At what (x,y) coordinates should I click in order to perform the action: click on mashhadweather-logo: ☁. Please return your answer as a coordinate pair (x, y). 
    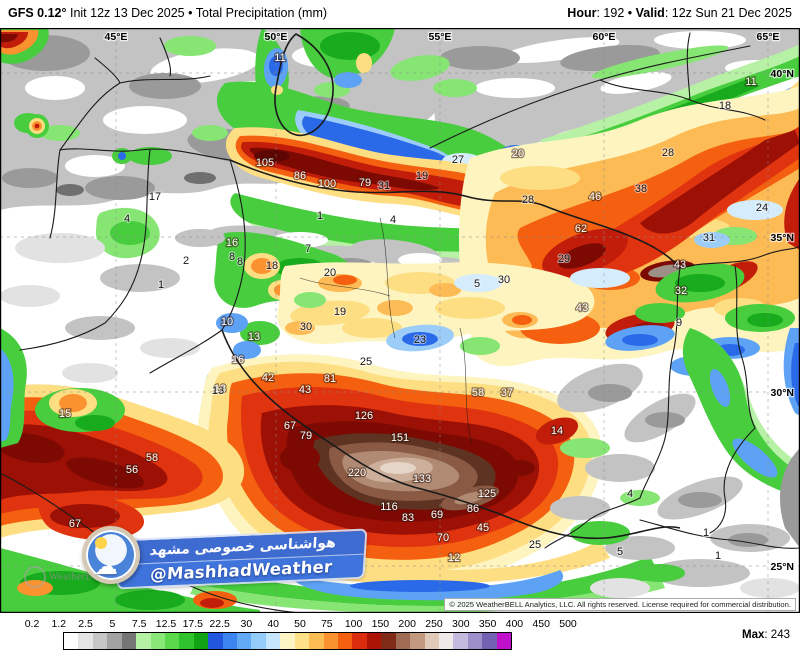
    Looking at the image, I should click on (111, 555).